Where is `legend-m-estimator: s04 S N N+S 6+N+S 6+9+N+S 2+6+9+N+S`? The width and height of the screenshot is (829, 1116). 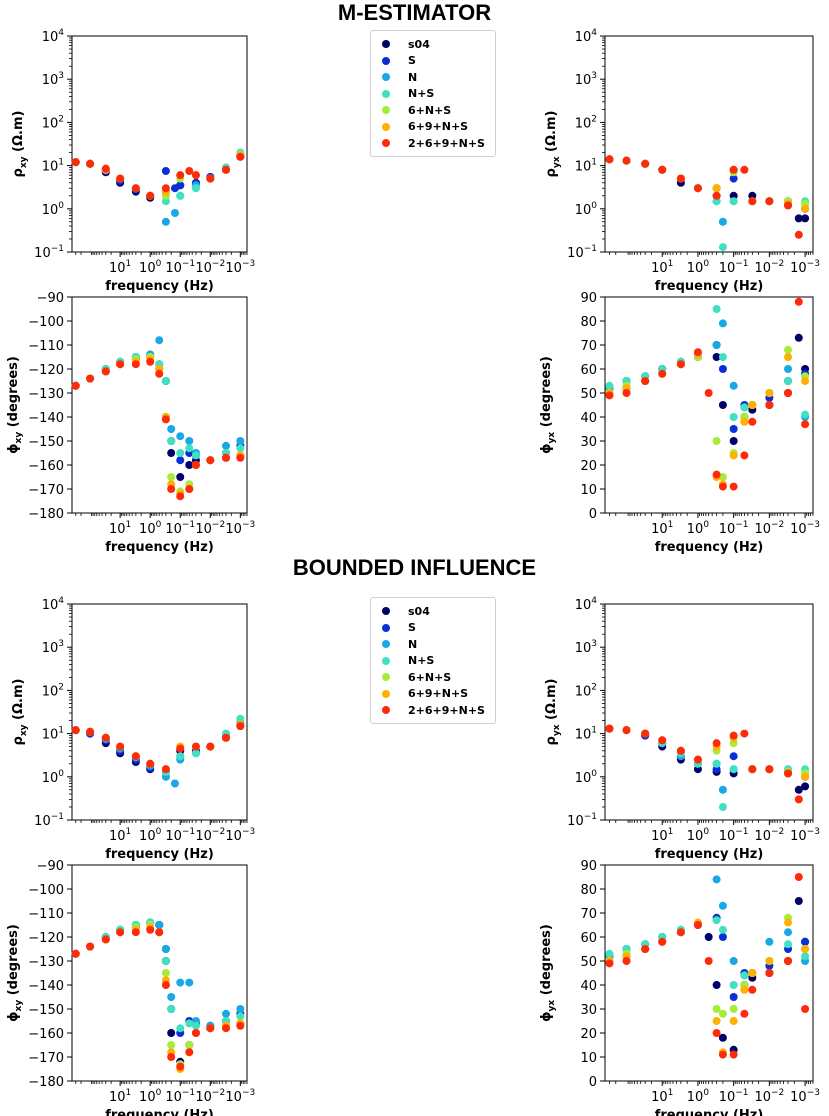 legend-m-estimator: s04 S N N+S 6+N+S 6+9+N+S 2+6+9+N+S is located at coordinates (433, 93).